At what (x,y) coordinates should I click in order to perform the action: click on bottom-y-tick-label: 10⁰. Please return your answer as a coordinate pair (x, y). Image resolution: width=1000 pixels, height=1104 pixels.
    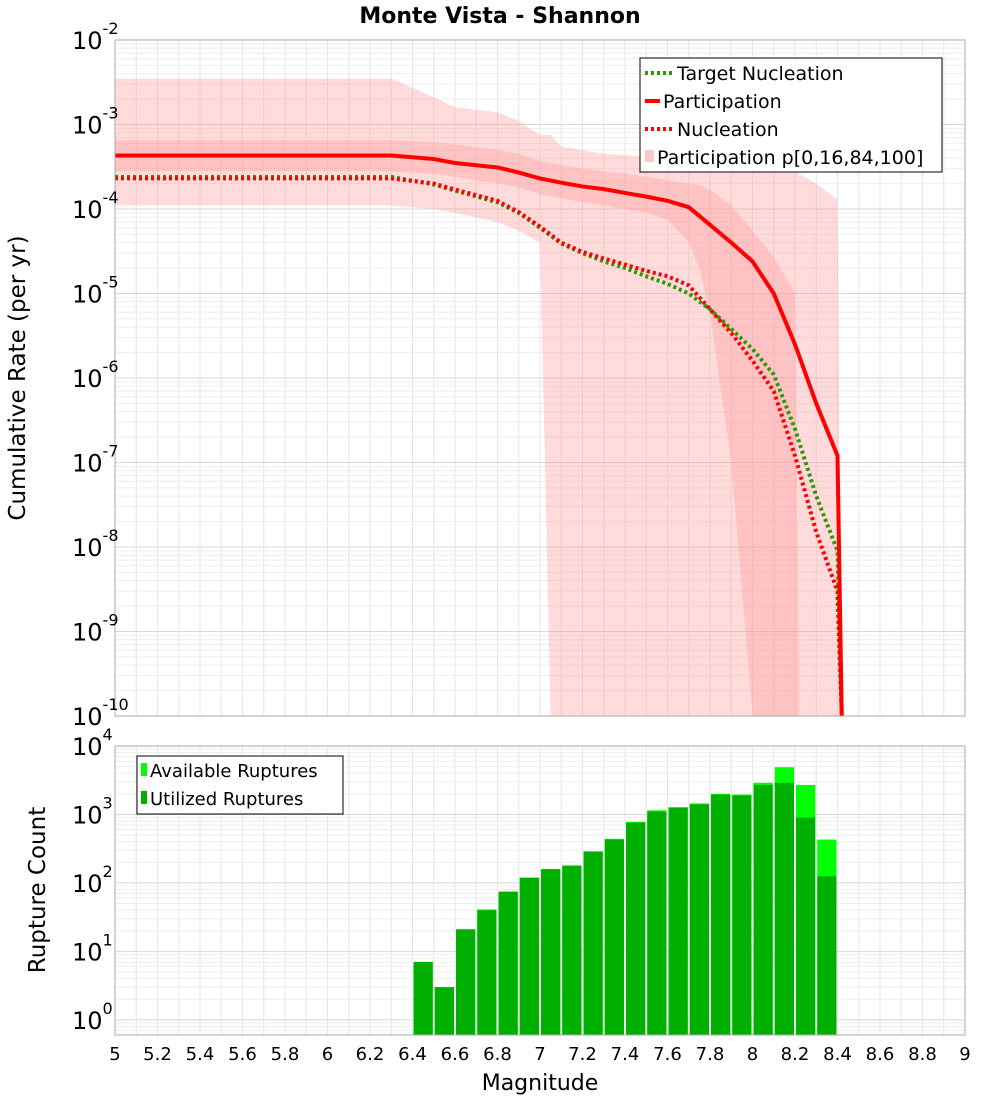
    Looking at the image, I should click on (92, 1017).